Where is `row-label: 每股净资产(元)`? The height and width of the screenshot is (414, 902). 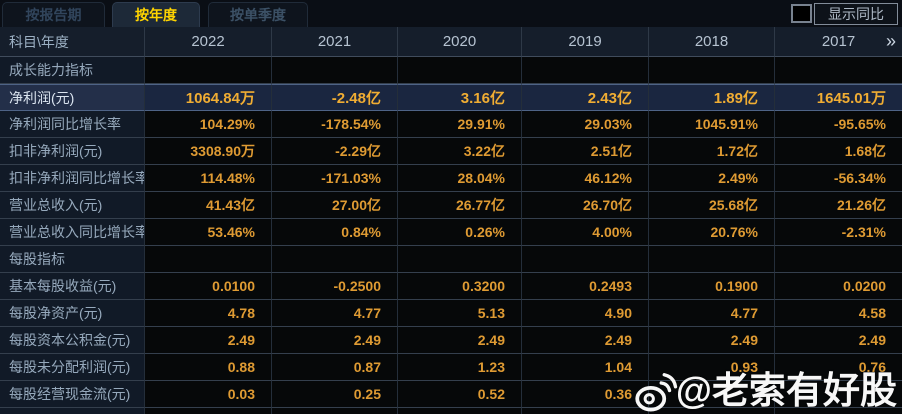
row-label: 每股净资产(元) is located at coordinates (72, 313).